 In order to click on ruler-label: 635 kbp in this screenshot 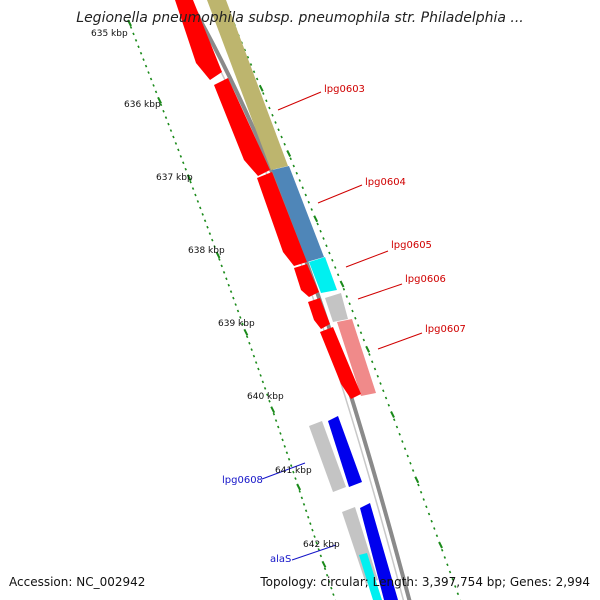, I will do `click(109, 34)`.